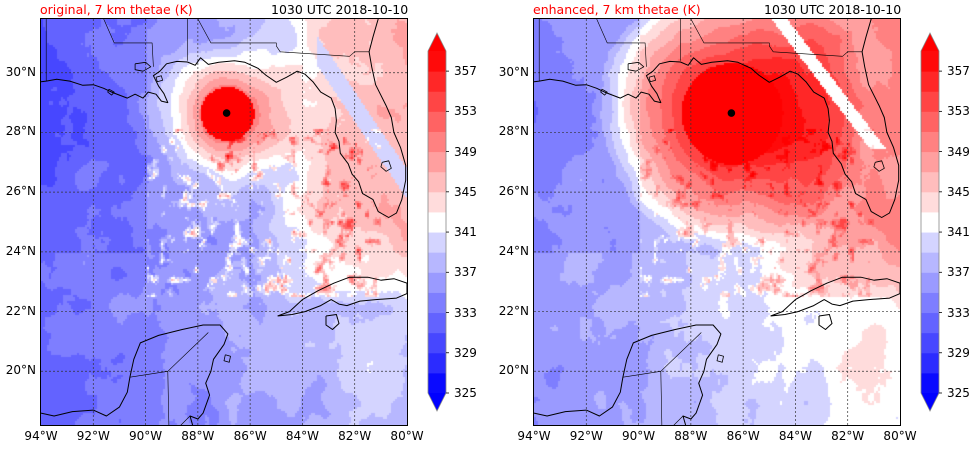 Image resolution: width=972 pixels, height=449 pixels. I want to click on y-tick-label: 28°N, so click(20, 131).